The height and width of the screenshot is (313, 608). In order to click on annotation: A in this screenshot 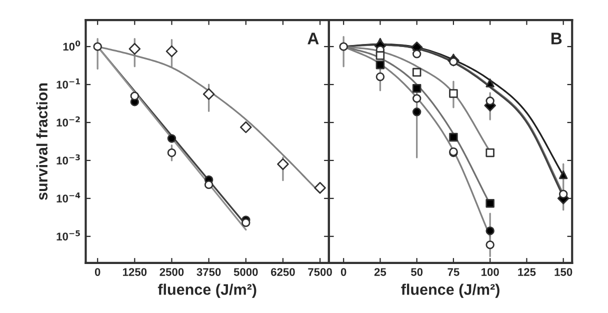, I will do `click(313, 38)`.